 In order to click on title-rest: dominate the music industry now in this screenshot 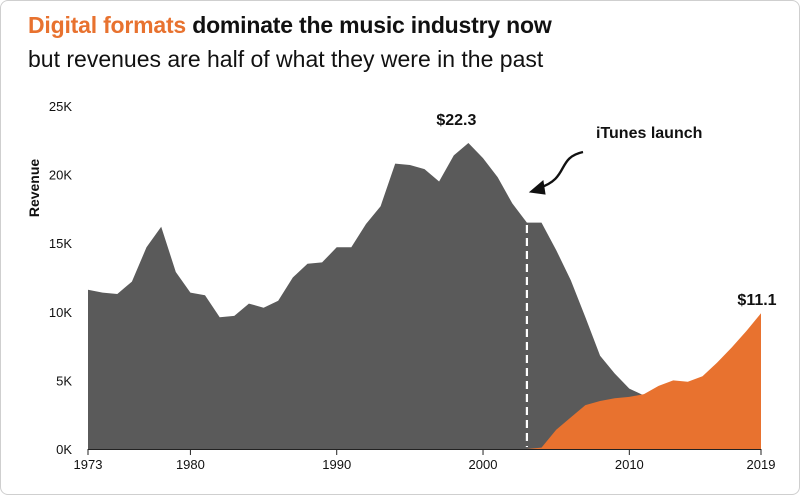, I will do `click(369, 25)`.